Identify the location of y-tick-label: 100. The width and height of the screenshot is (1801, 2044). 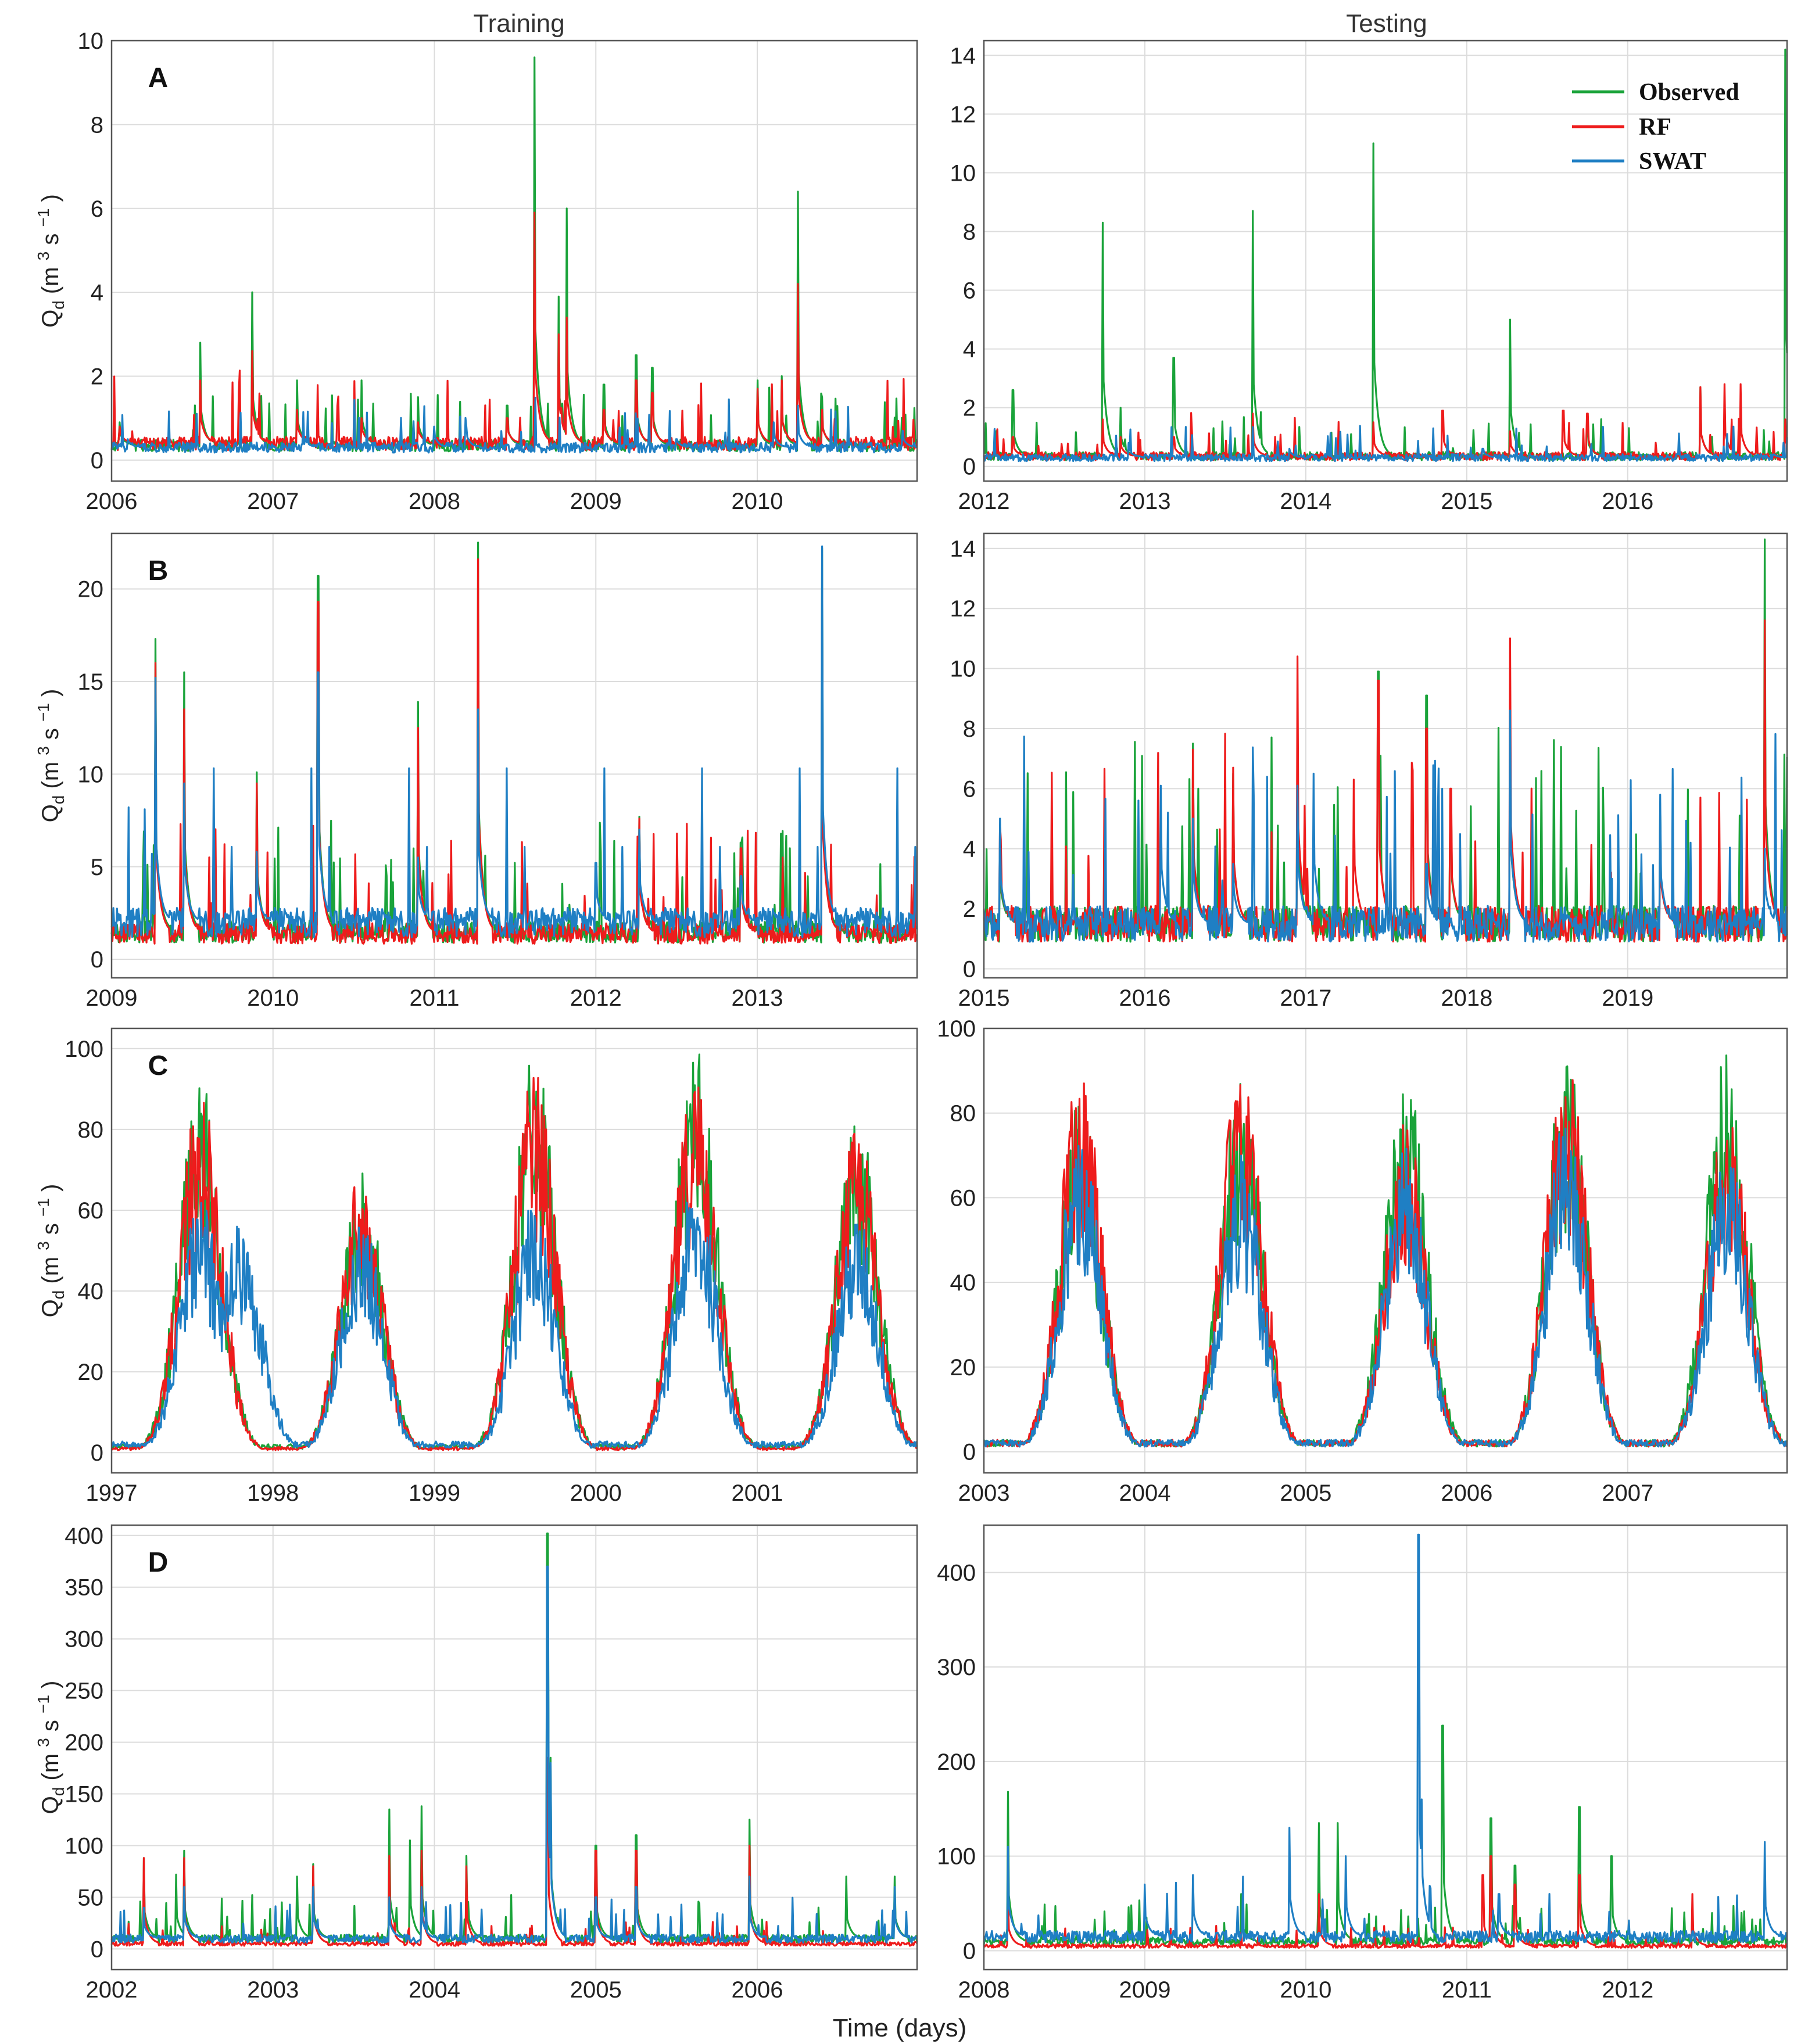
(957, 1857).